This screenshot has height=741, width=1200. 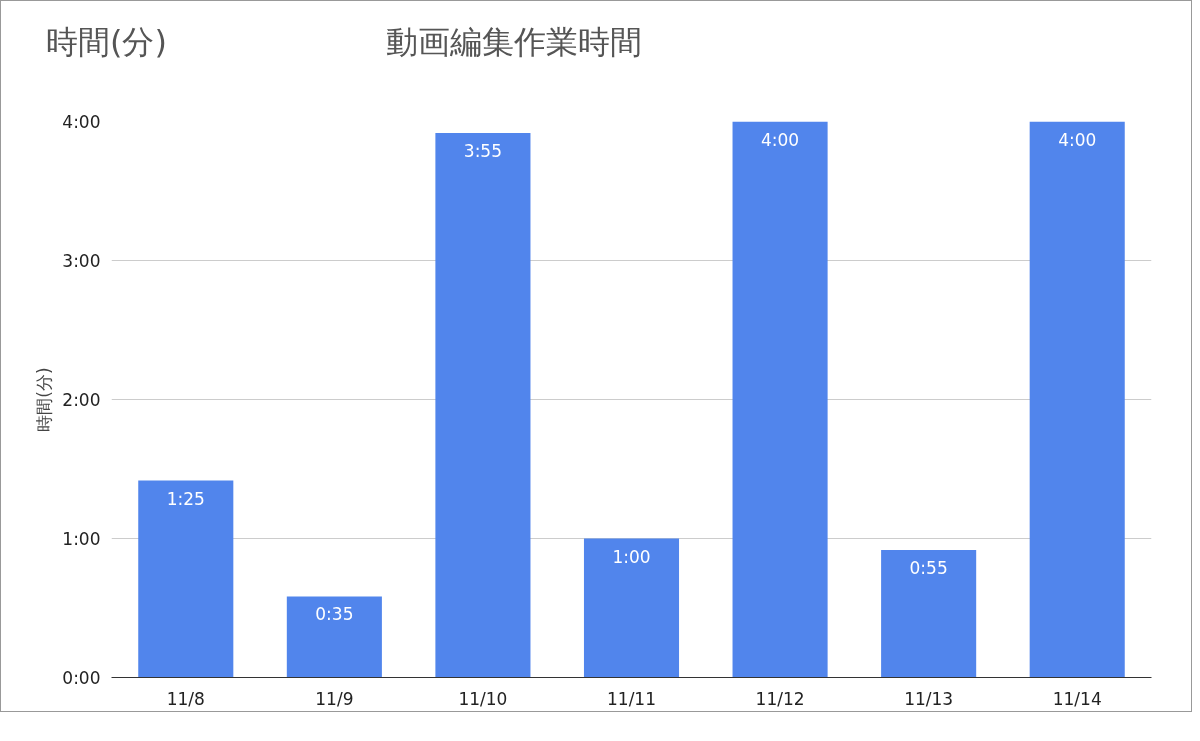 What do you see at coordinates (1077, 698) in the screenshot?
I see `x-tick-label: 11/14` at bounding box center [1077, 698].